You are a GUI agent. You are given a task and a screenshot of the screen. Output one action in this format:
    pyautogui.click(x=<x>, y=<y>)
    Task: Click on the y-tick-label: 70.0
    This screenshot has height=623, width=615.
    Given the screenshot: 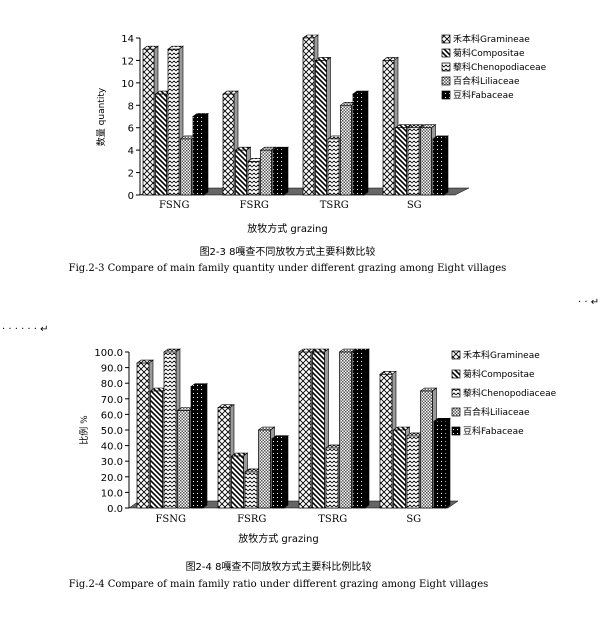 What is the action you would take?
    pyautogui.click(x=112, y=400)
    